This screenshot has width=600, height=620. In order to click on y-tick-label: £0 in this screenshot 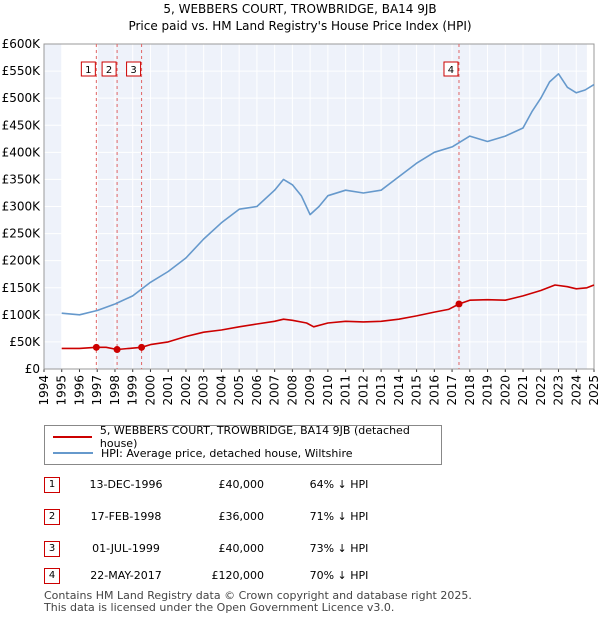, I will do `click(32, 369)`.